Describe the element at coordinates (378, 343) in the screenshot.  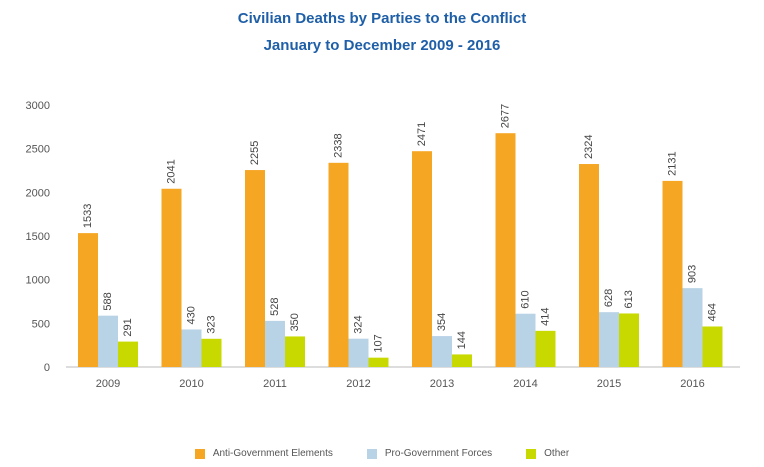
I see `data-label: 107` at that location.